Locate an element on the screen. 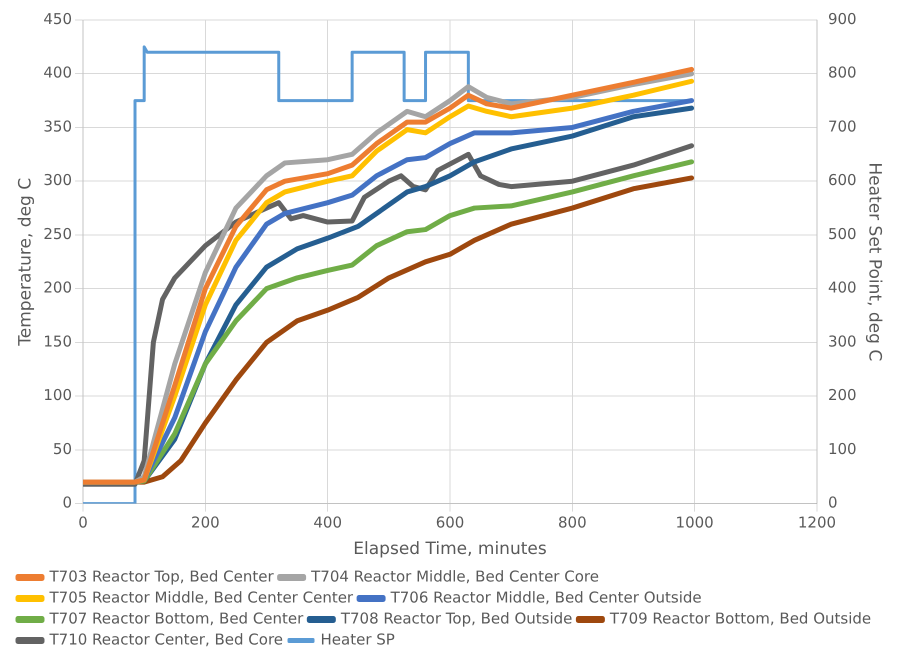  x-tick-label: 1000 is located at coordinates (695, 522).